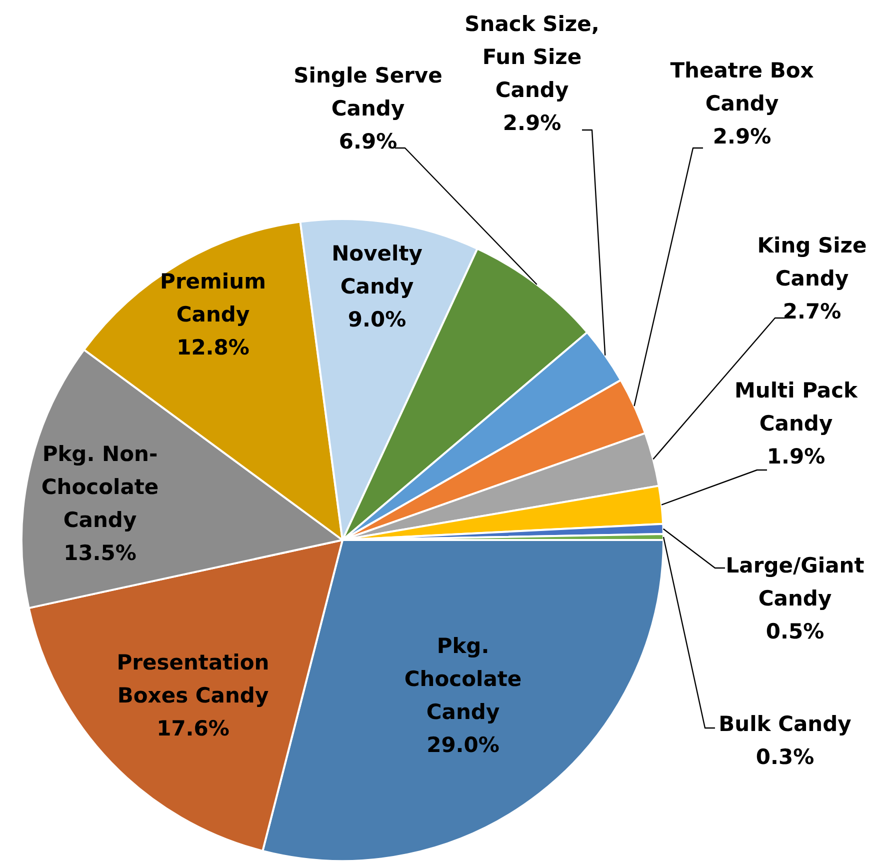 This screenshot has height=865, width=879. What do you see at coordinates (532, 57) in the screenshot?
I see `slice-label: Snack Size, Fun Size Candy` at bounding box center [532, 57].